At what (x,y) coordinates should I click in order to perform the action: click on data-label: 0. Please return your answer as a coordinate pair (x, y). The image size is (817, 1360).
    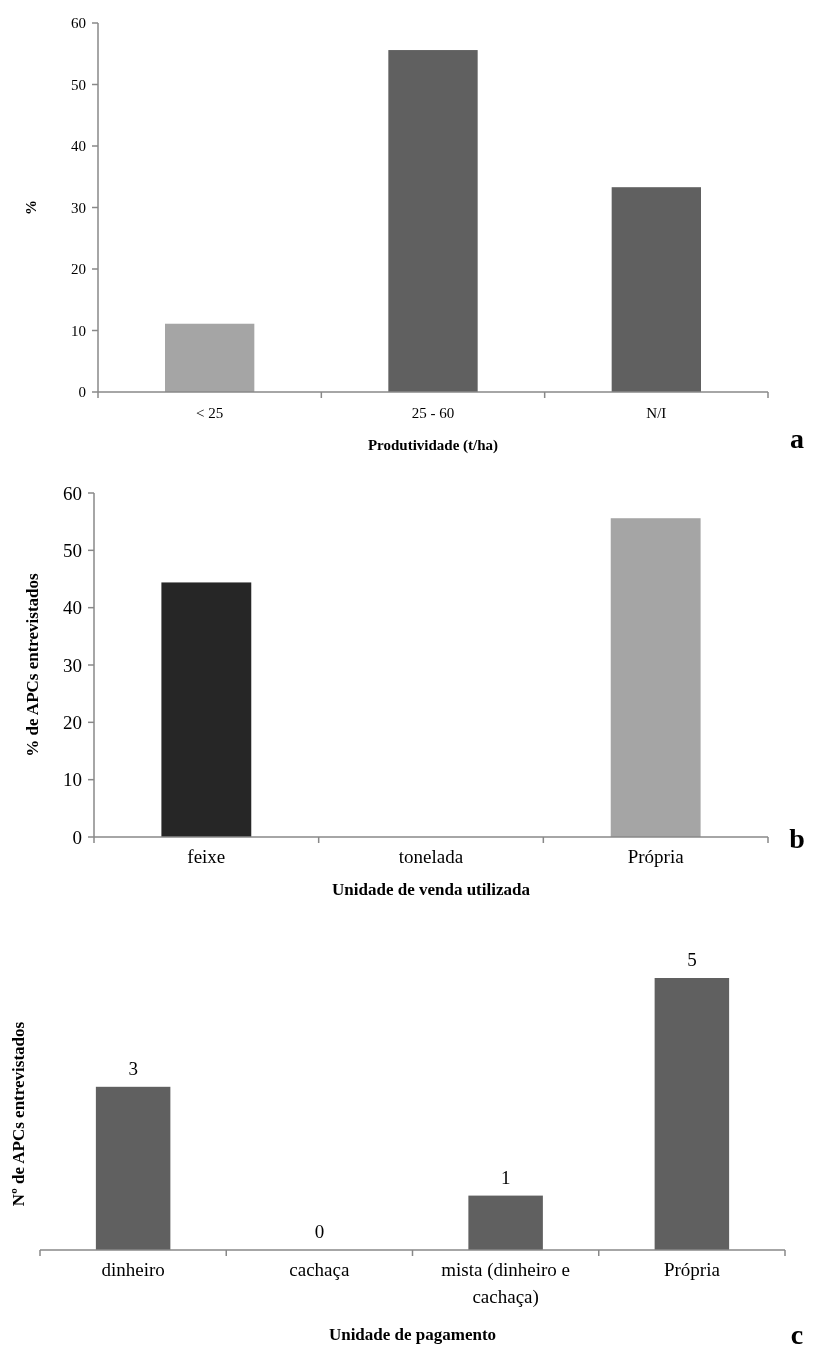
    Looking at the image, I should click on (319, 1231).